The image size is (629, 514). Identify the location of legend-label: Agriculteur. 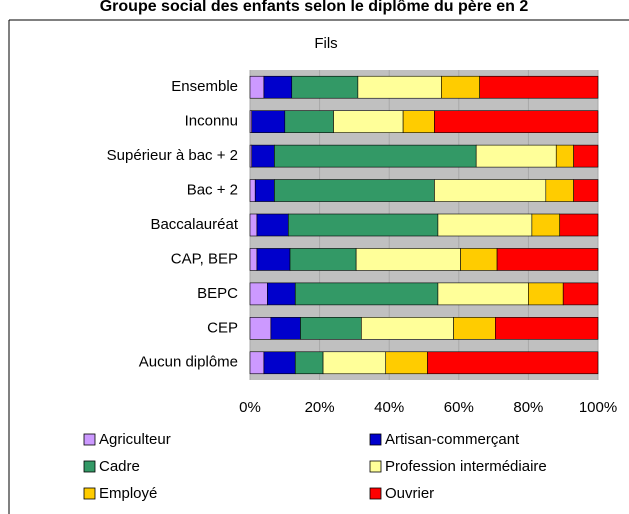
(135, 439).